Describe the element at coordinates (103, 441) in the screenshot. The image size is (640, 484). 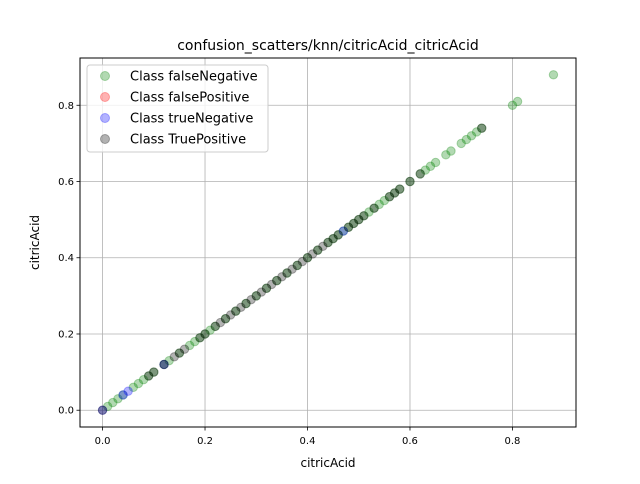
I see `x-tick-label: 0.0` at that location.